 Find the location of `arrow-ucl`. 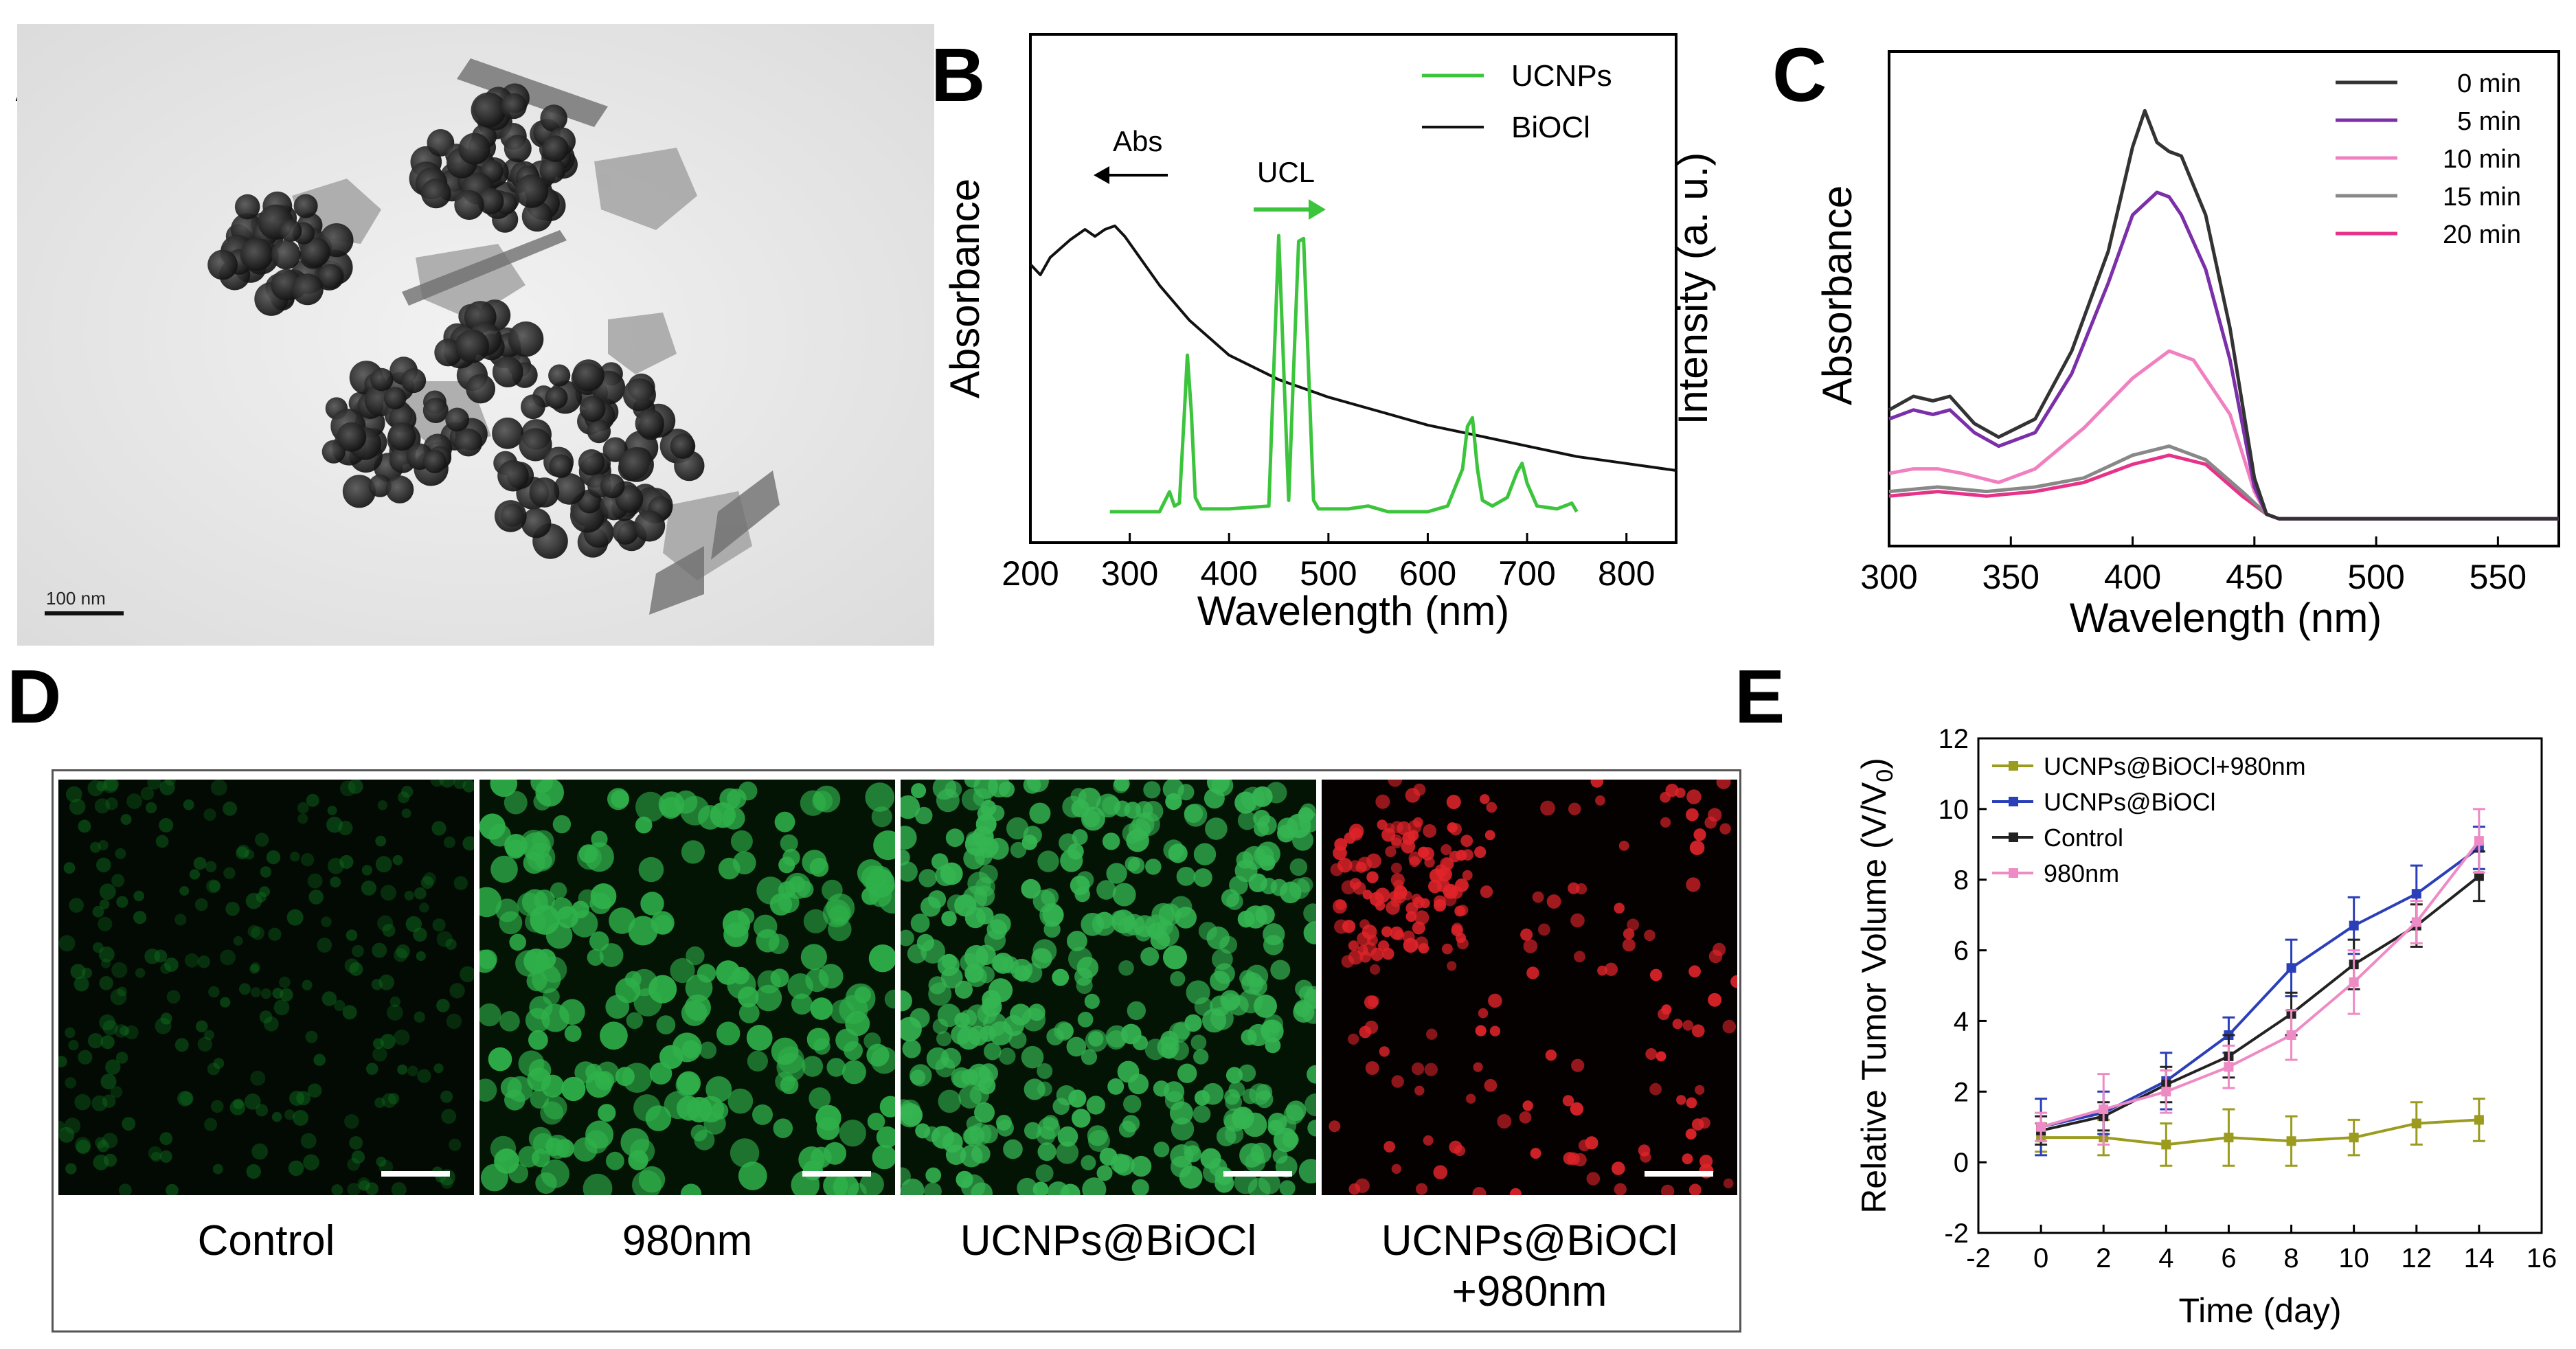

arrow-ucl is located at coordinates (1290, 209).